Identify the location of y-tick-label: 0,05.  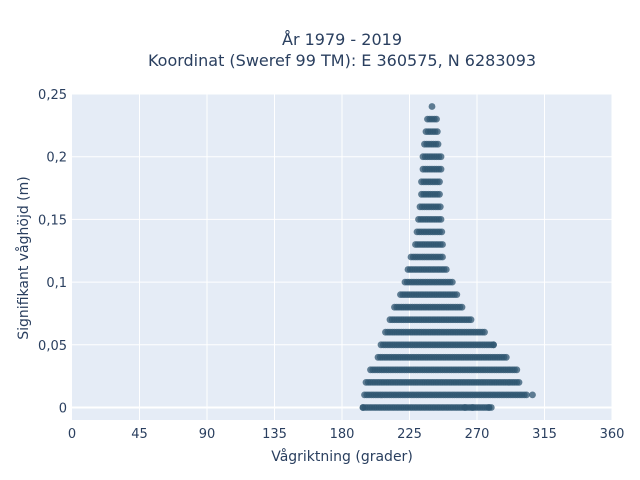
(52, 346).